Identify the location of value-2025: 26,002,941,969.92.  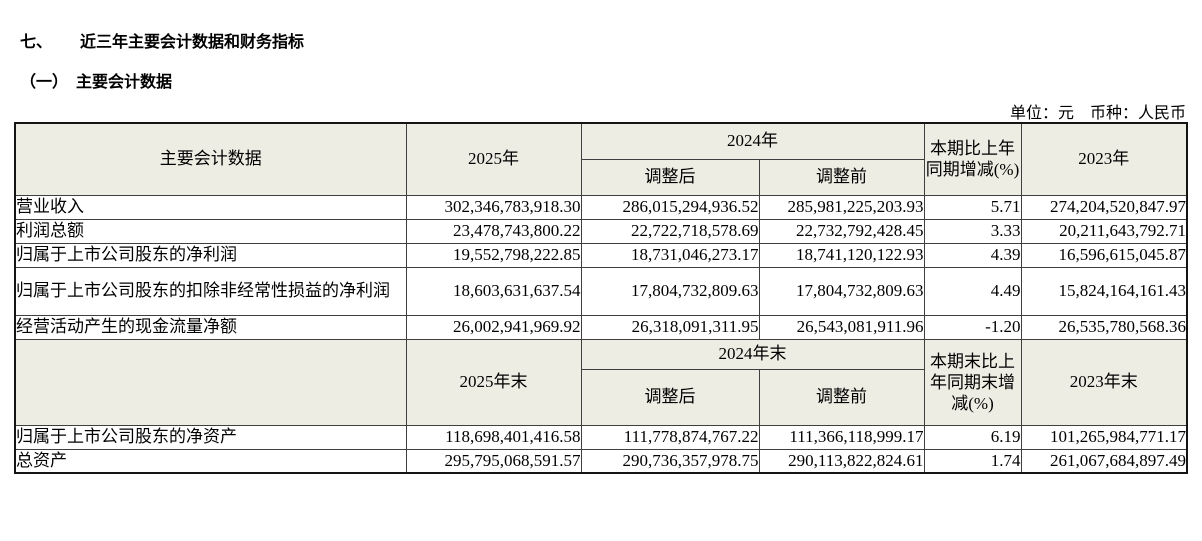
(493, 327).